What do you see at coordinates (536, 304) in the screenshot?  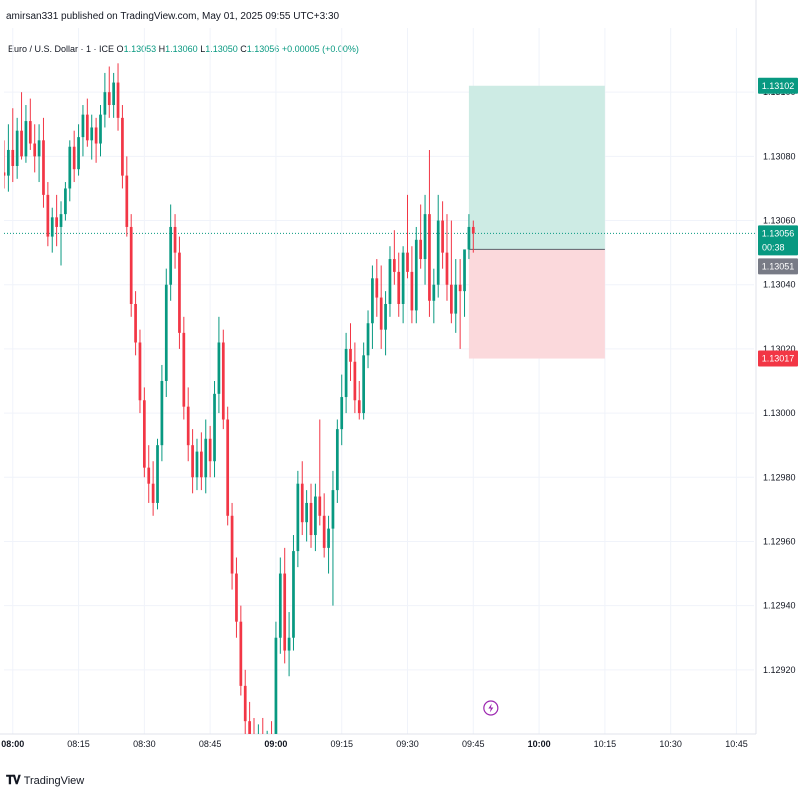 I see `loss-zone` at bounding box center [536, 304].